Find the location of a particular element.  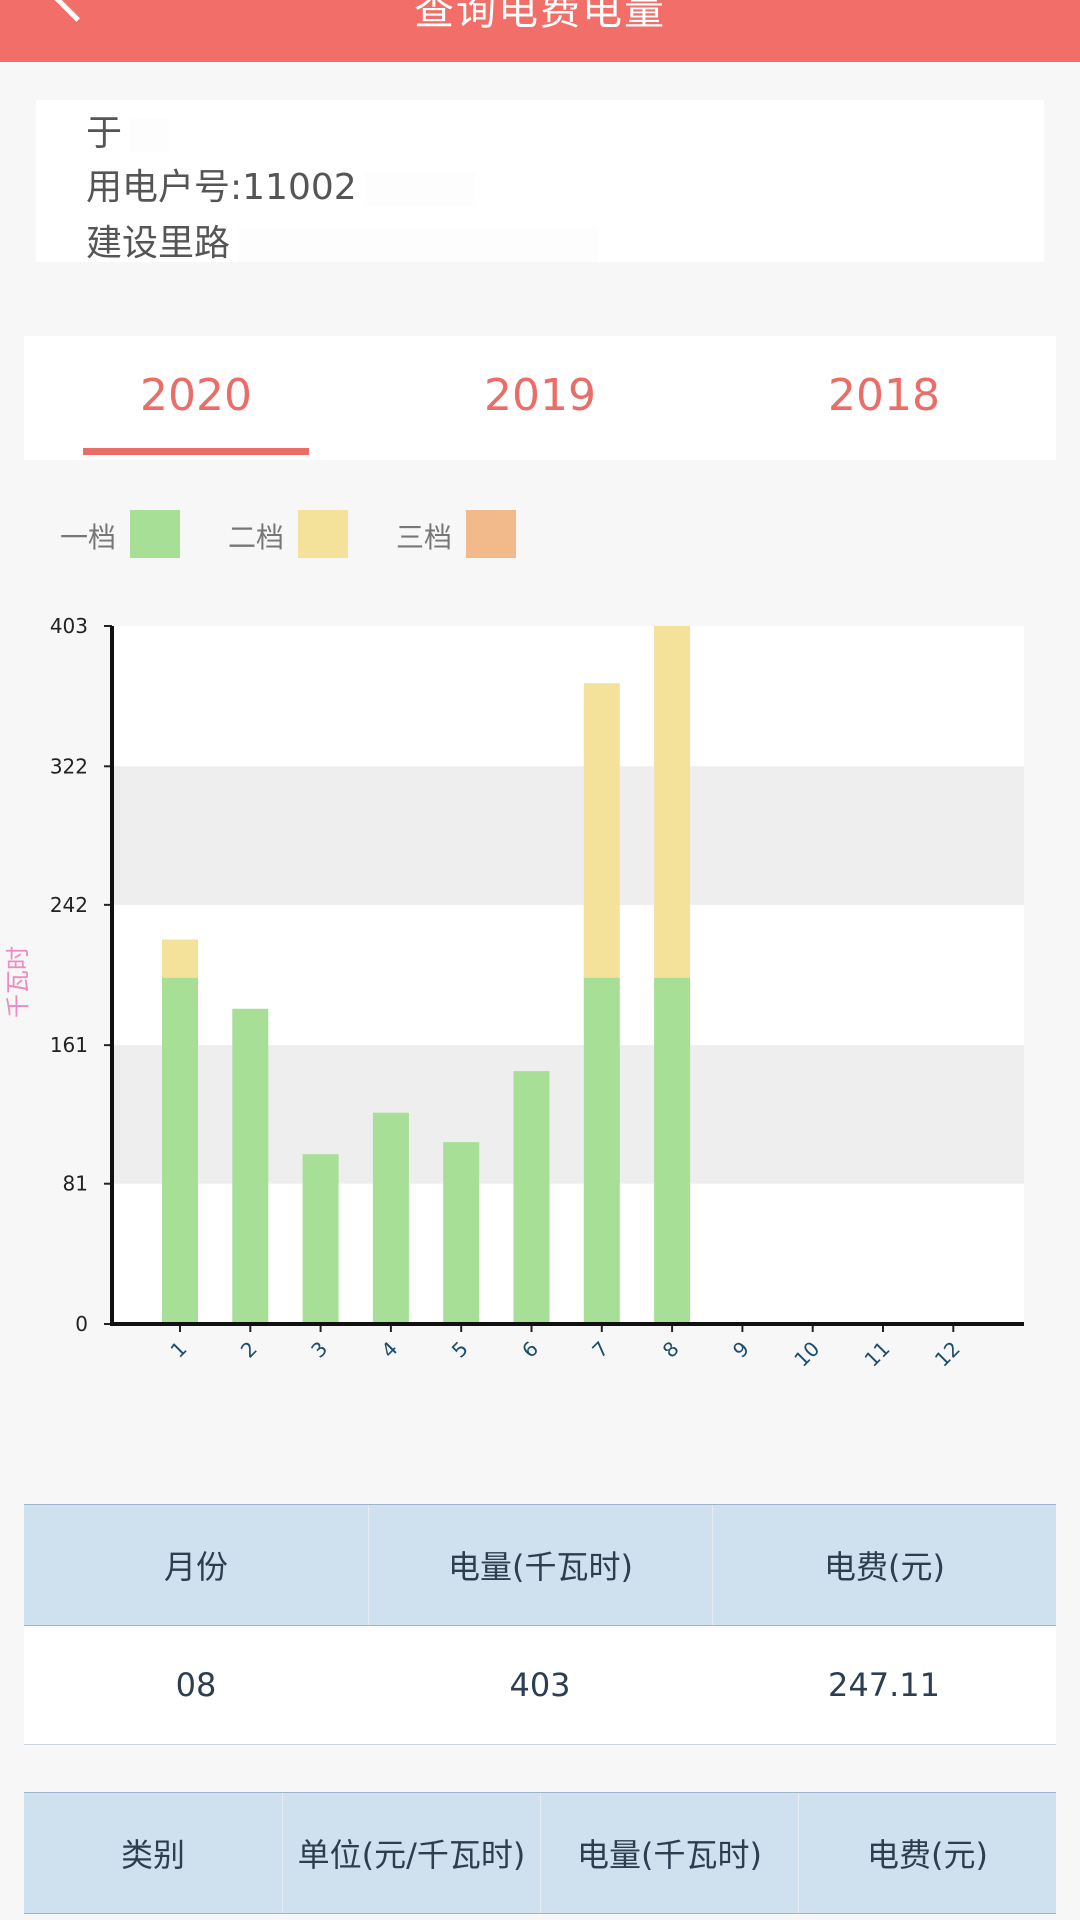

account-name: 于 is located at coordinates (104, 133).